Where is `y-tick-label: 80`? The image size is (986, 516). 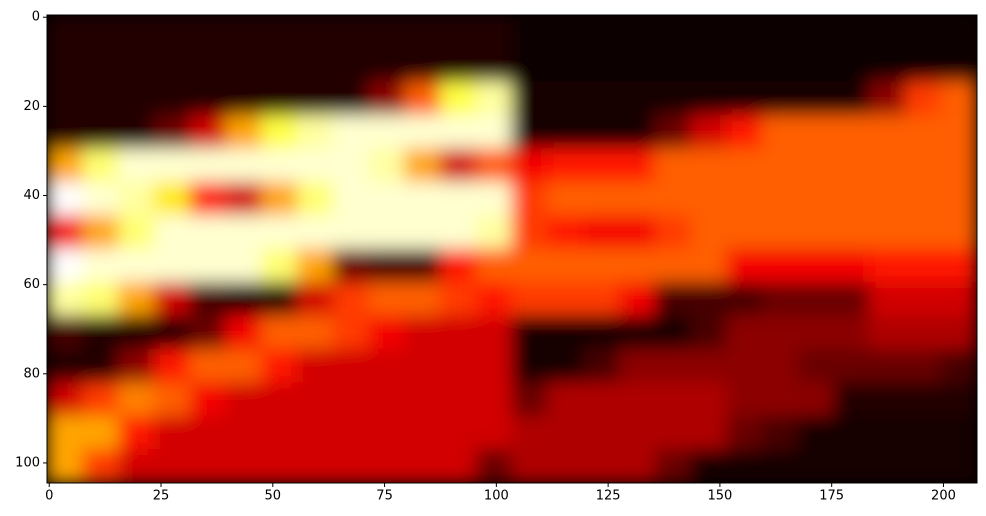
y-tick-label: 80 is located at coordinates (31, 373).